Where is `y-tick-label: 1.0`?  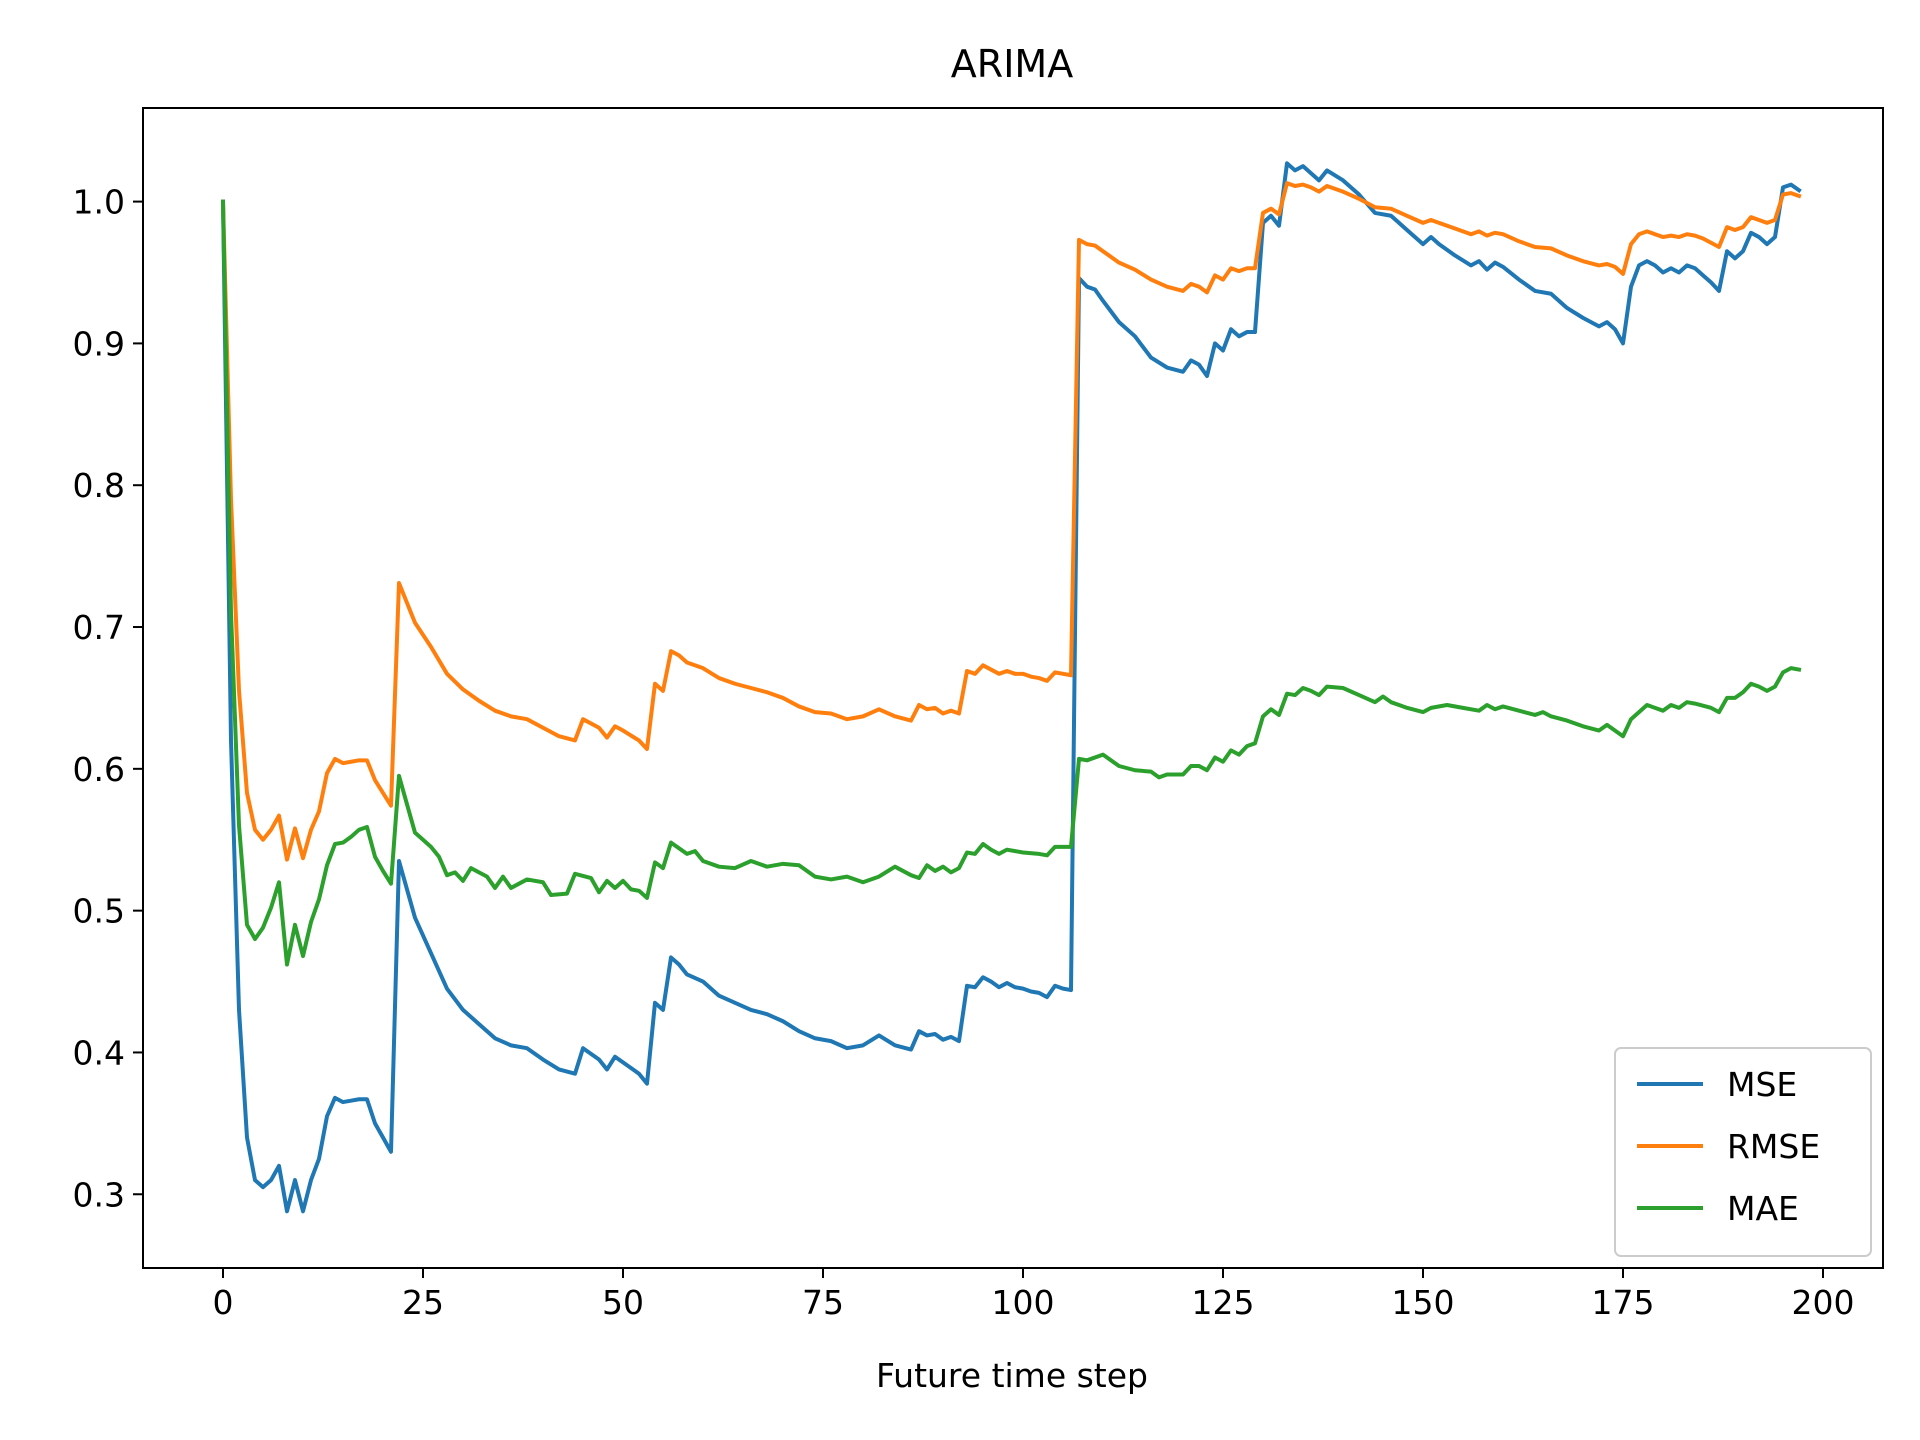
y-tick-label: 1.0 is located at coordinates (99, 202).